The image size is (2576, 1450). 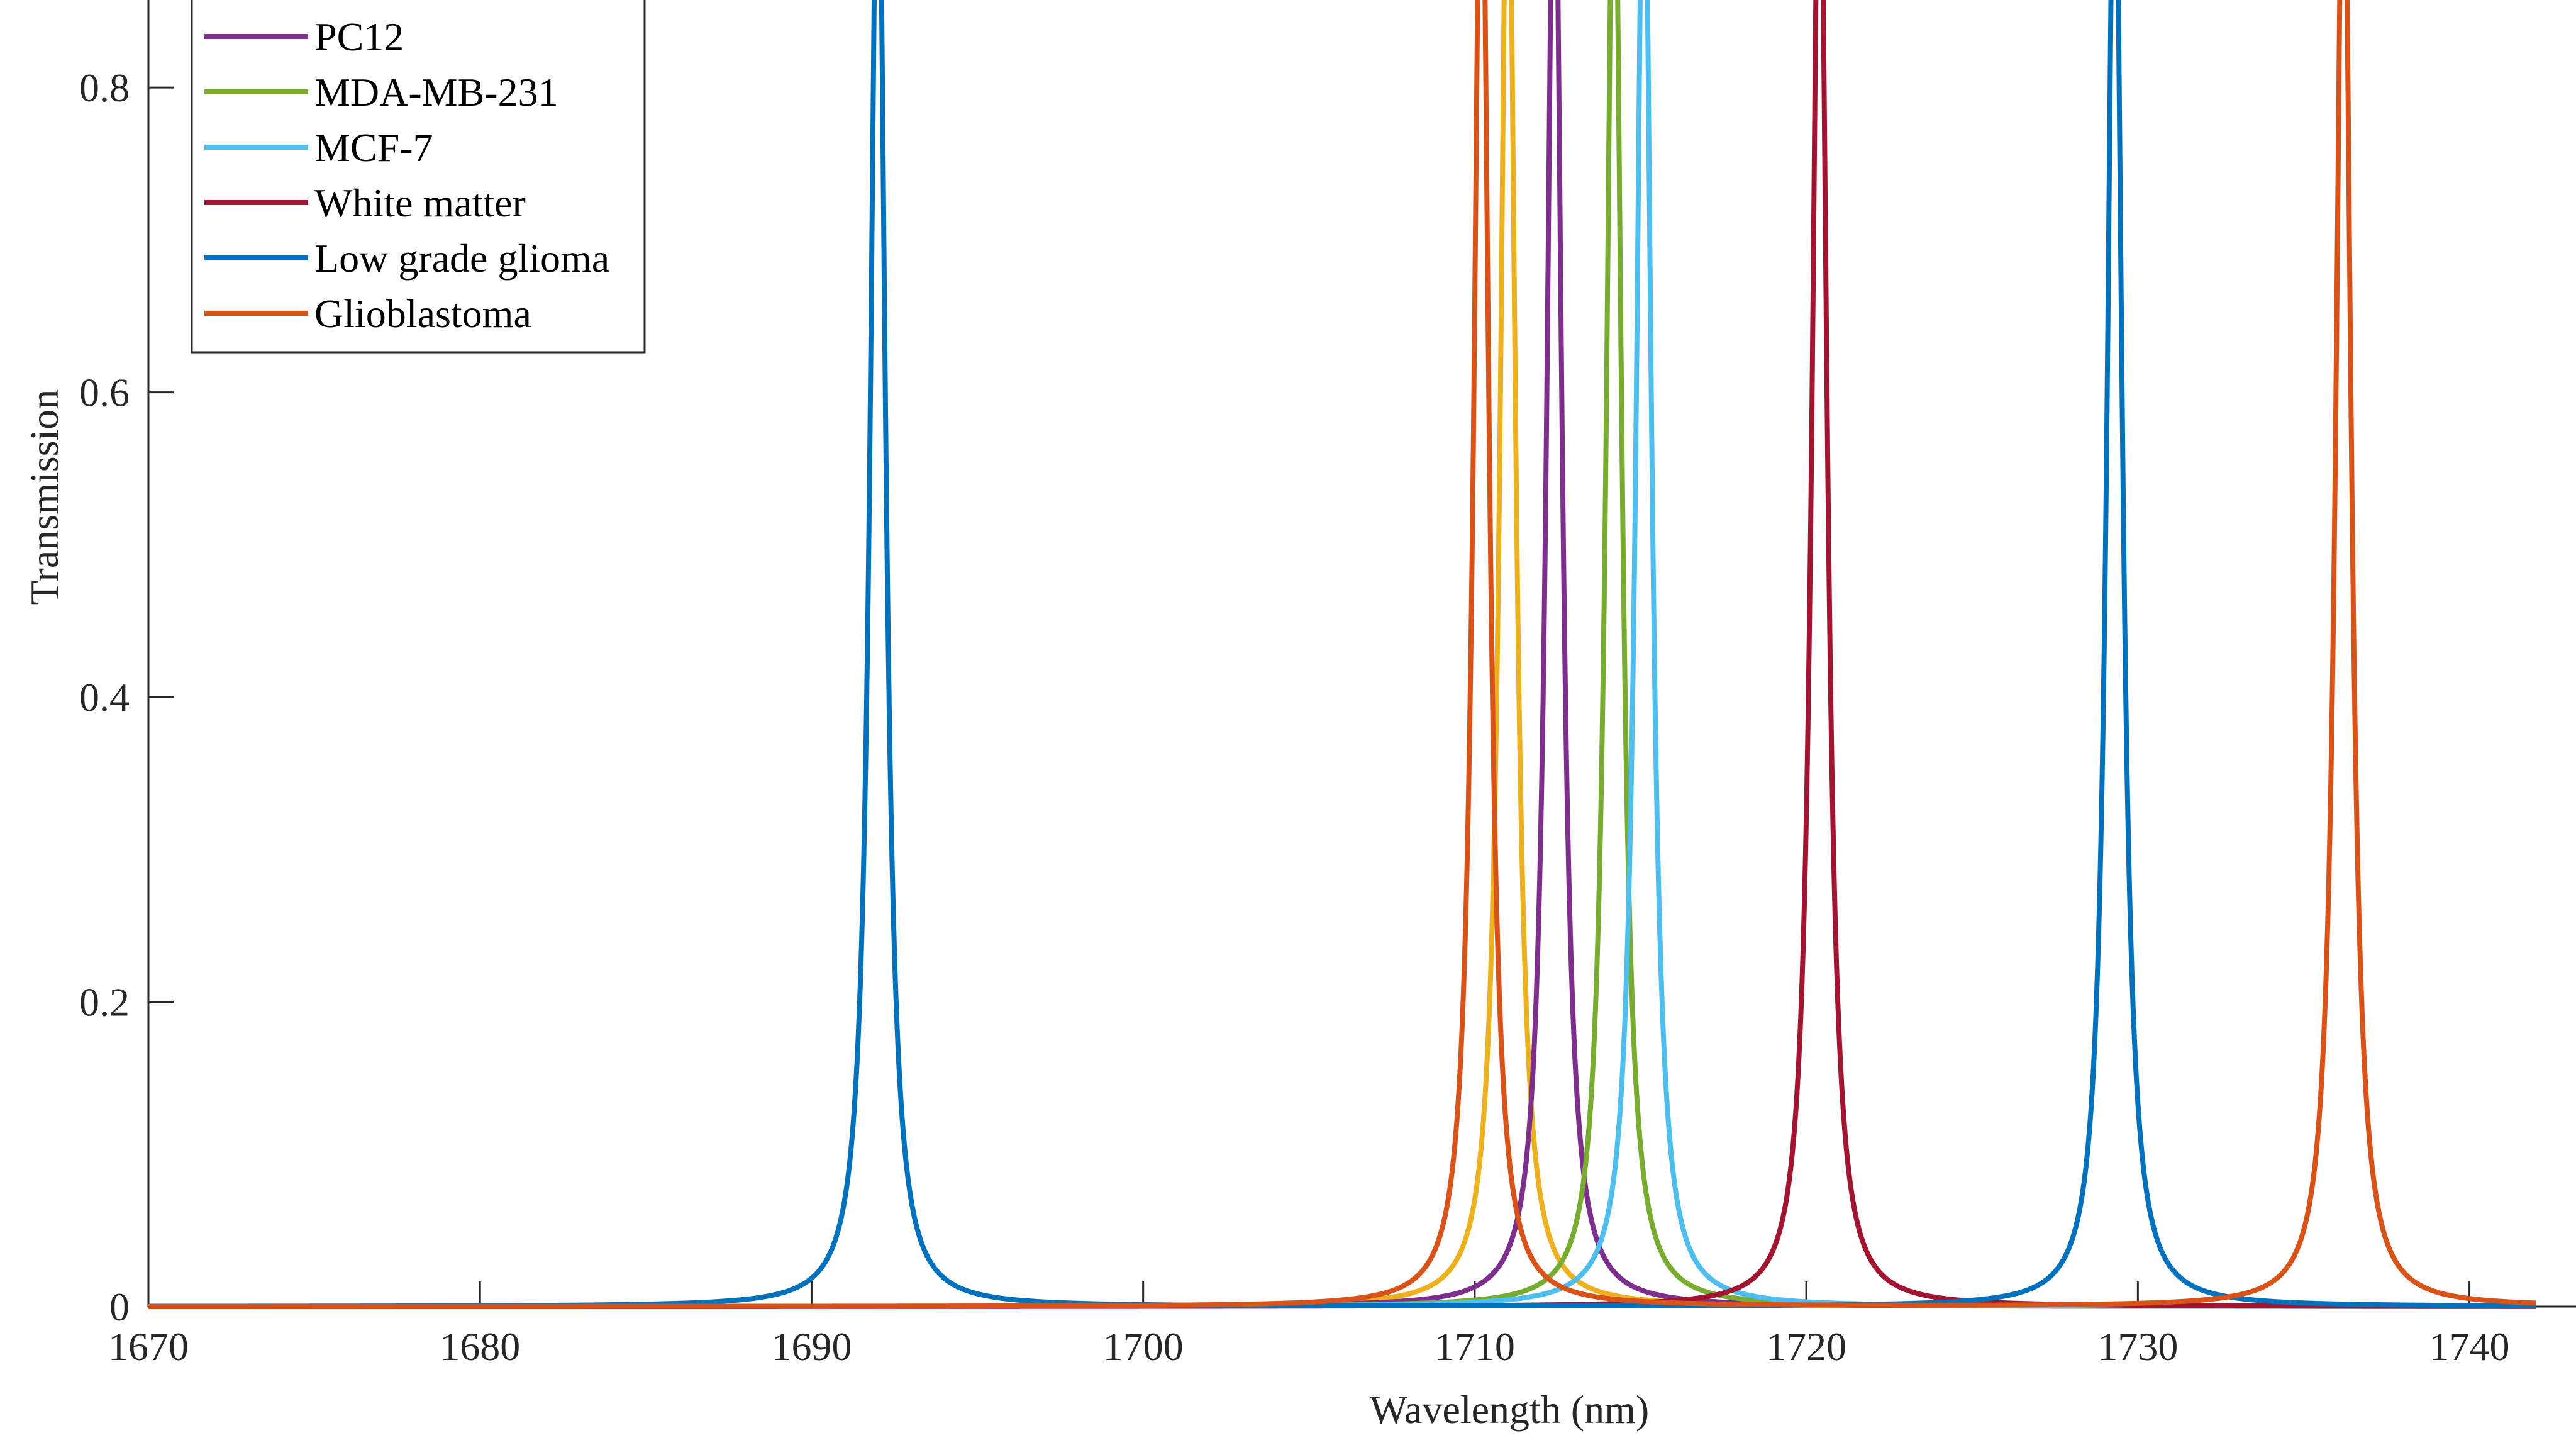 I want to click on x-tick-label: 1710, so click(x=1475, y=1347).